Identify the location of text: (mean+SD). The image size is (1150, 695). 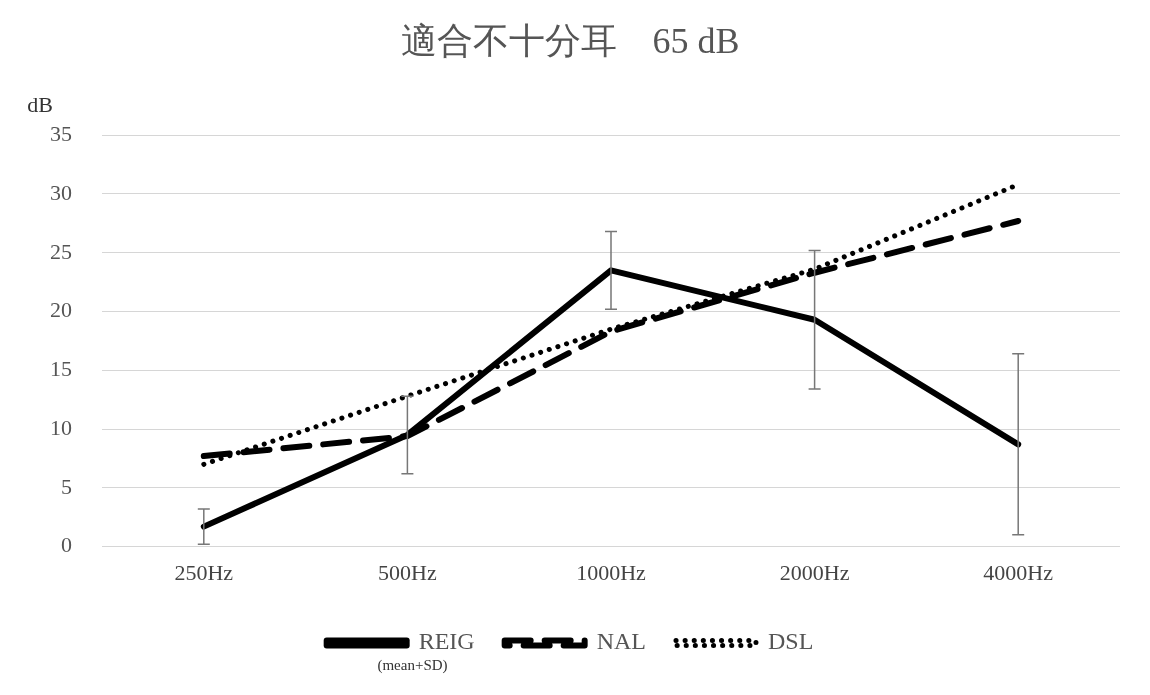
(412, 666).